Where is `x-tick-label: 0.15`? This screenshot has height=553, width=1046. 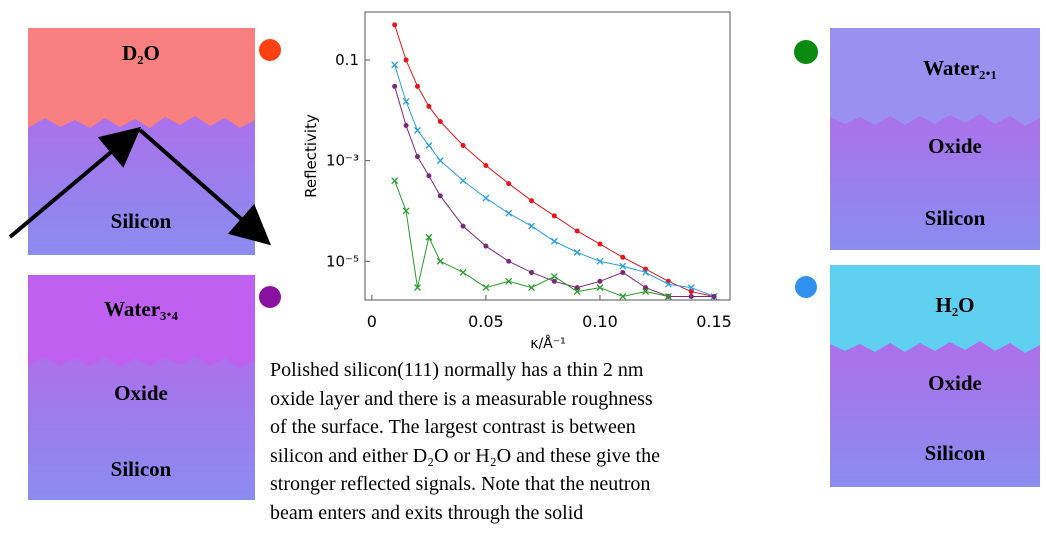 x-tick-label: 0.15 is located at coordinates (714, 321).